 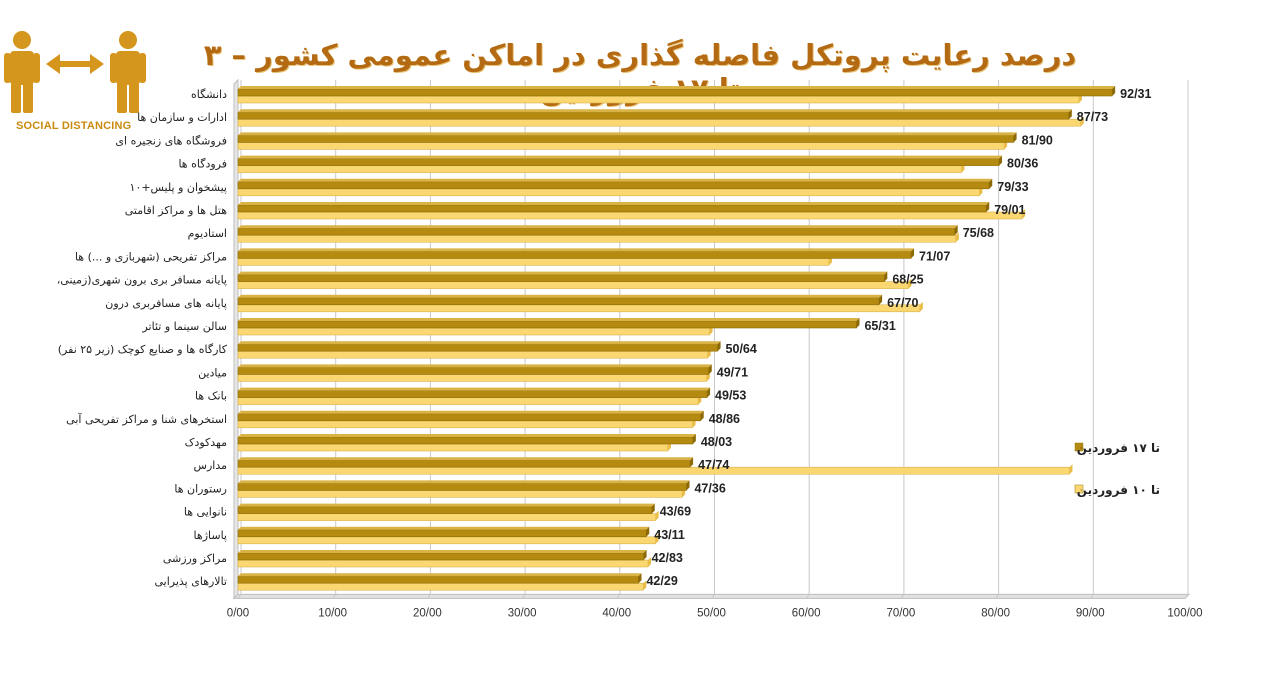 What do you see at coordinates (184, 326) in the screenshot?
I see `category-label: سالن سینما و تئاتر` at bounding box center [184, 326].